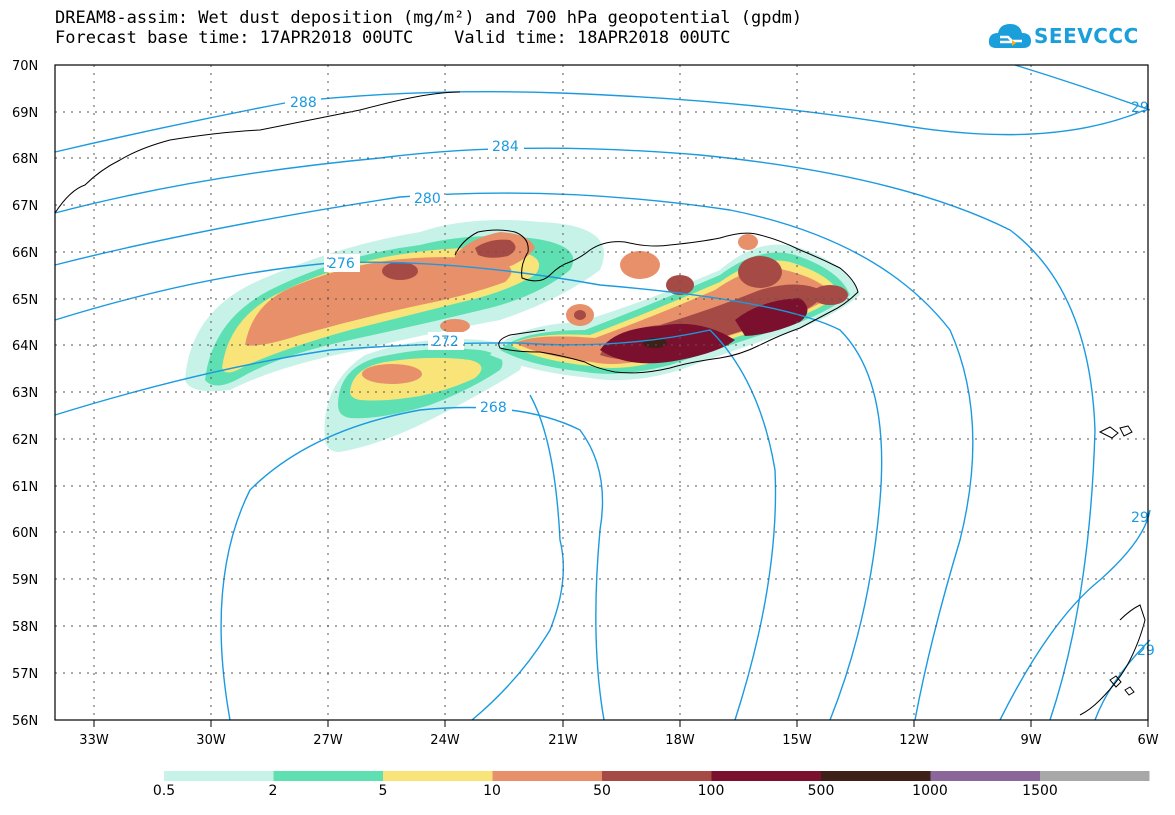  What do you see at coordinates (563, 740) in the screenshot?
I see `lon-label: 21W` at bounding box center [563, 740].